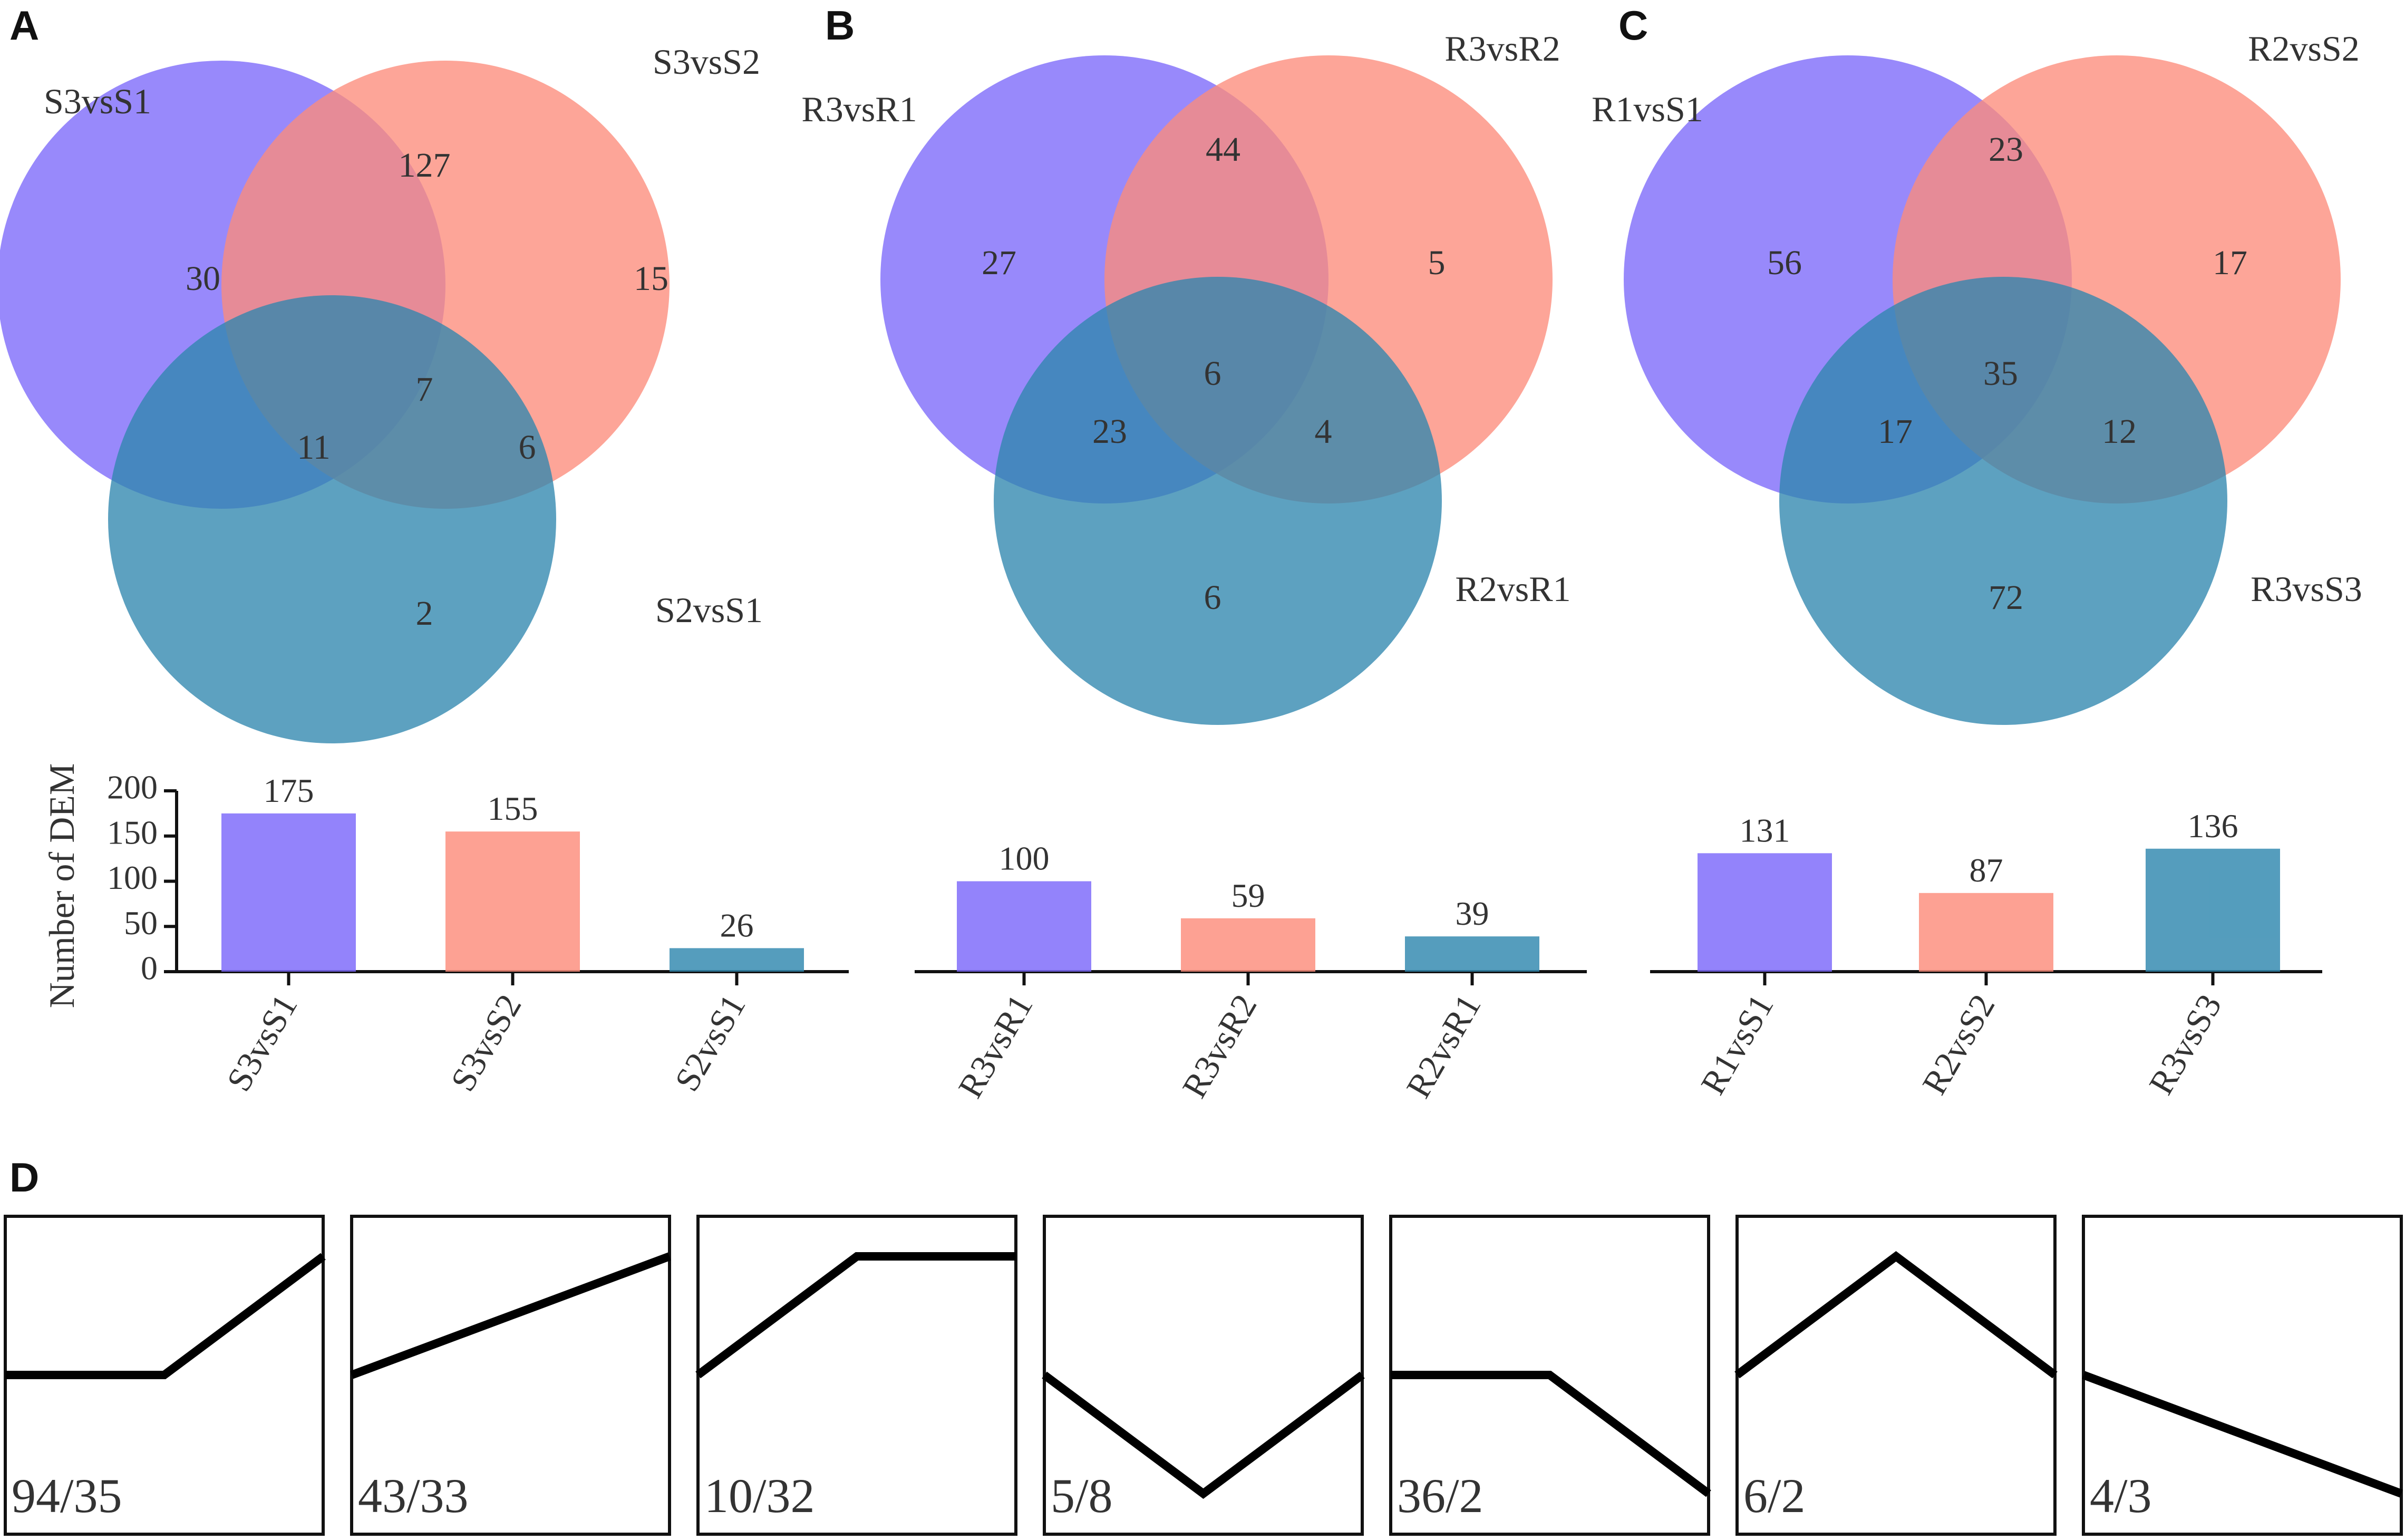  Describe the element at coordinates (424, 613) in the screenshot. I see `venn-region-count: 2` at that location.